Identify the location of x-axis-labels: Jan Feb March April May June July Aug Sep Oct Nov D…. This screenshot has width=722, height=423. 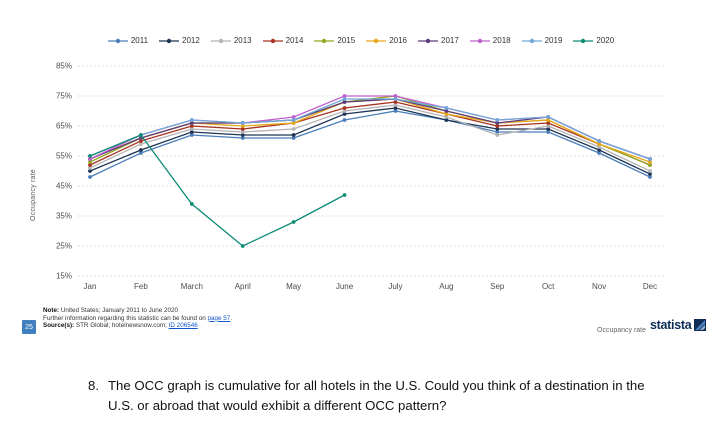
(371, 286).